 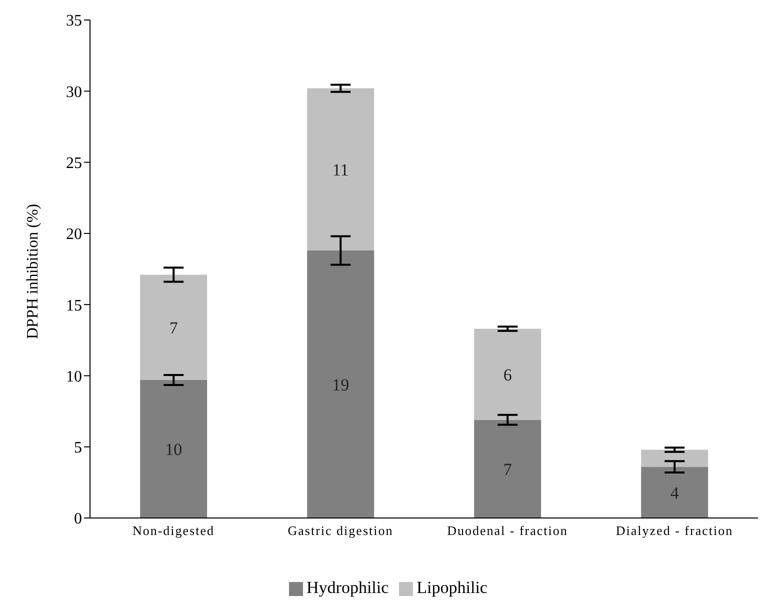 I want to click on data-label: 6, so click(x=507, y=374).